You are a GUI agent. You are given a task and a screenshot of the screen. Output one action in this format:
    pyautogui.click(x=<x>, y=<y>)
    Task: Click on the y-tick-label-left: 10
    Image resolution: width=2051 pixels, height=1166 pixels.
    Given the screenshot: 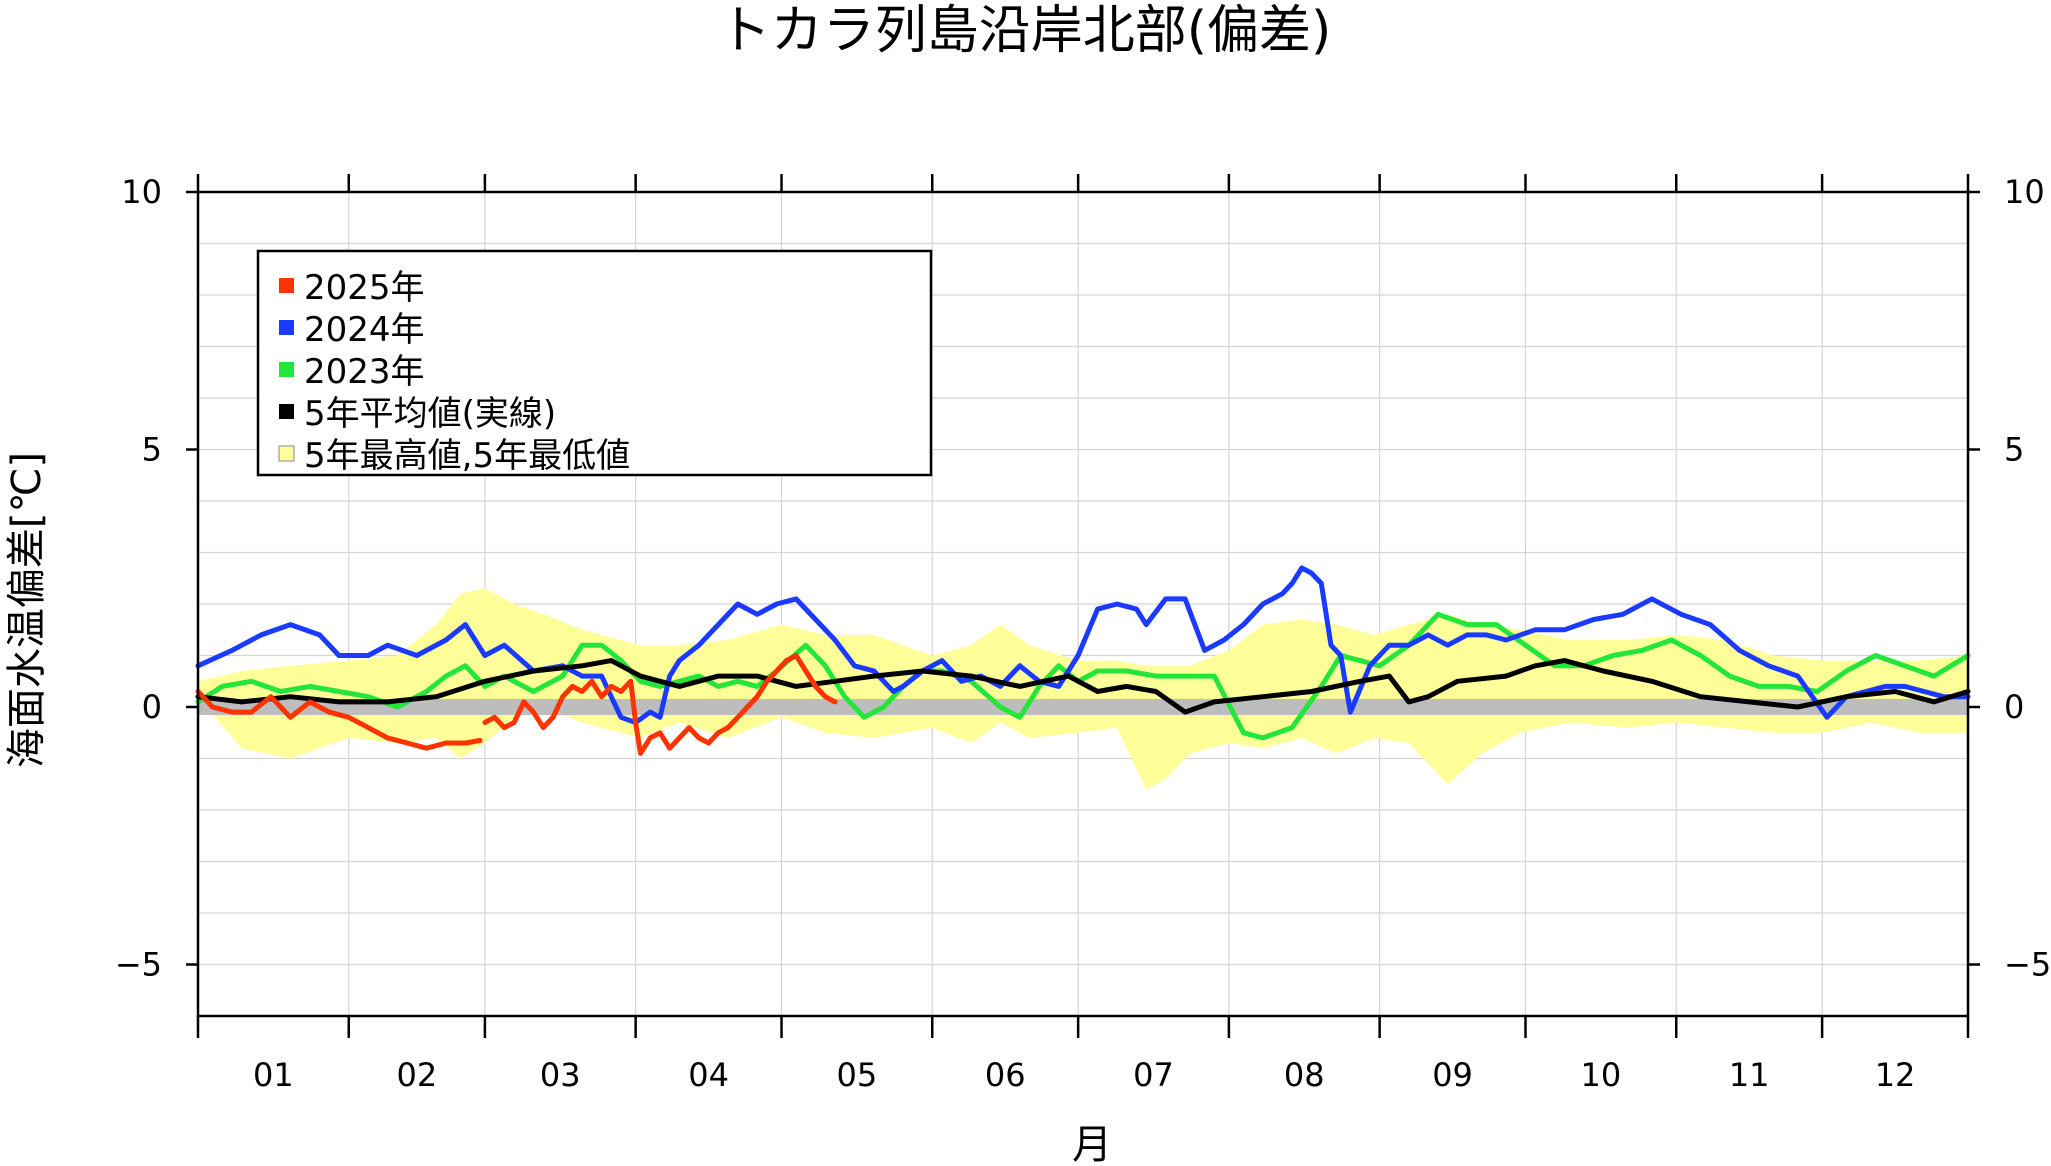 What is the action you would take?
    pyautogui.click(x=141, y=192)
    